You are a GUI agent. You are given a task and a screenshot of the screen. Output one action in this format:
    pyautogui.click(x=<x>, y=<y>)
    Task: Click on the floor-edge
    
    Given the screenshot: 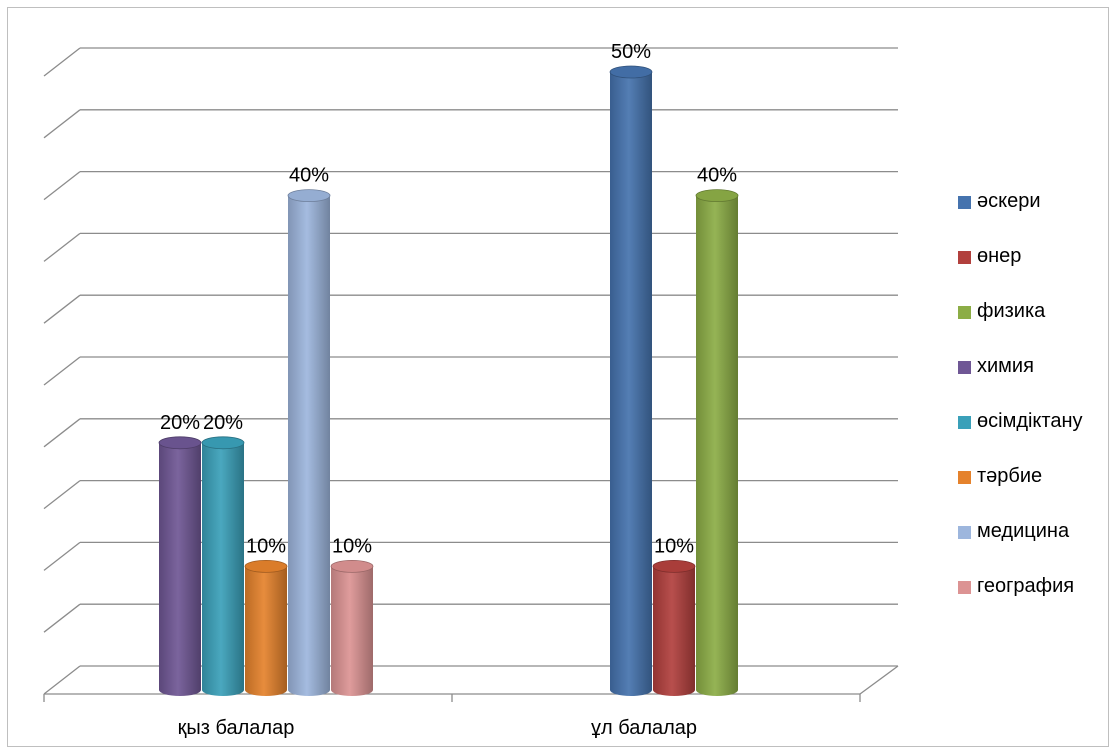 What is the action you would take?
    pyautogui.click(x=879, y=680)
    